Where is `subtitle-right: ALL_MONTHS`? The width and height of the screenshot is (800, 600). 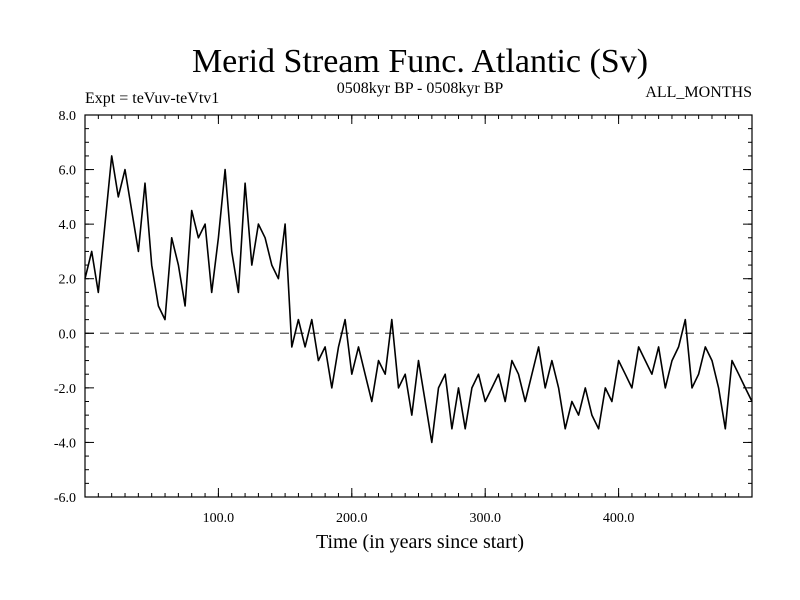
subtitle-right: ALL_MONTHS is located at coordinates (698, 92).